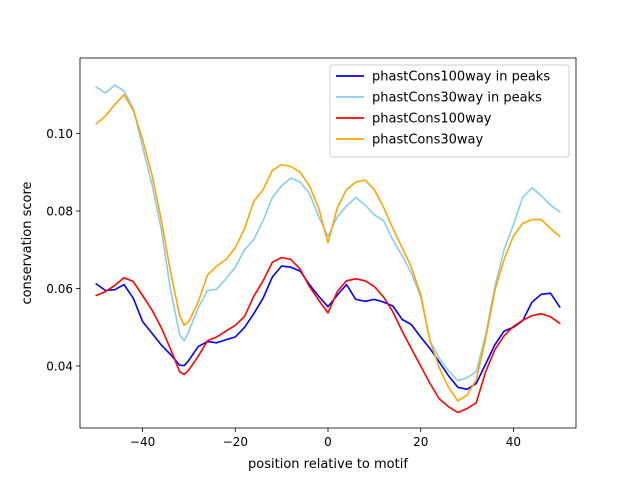 This screenshot has height=484, width=640. Describe the element at coordinates (59, 367) in the screenshot. I see `y-tick-label: 0.04` at that location.